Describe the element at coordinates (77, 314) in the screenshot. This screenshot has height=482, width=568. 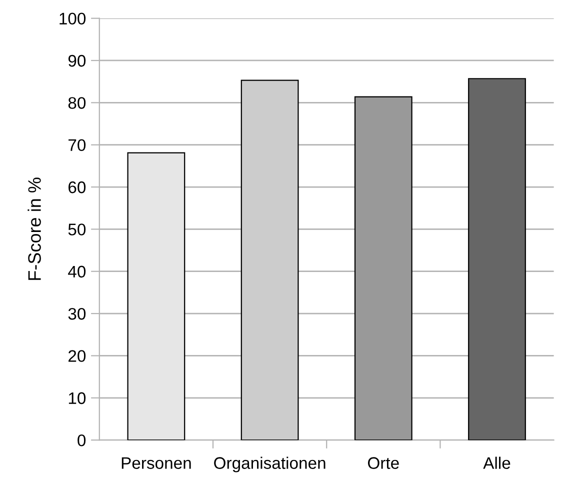
I see `y-tick-label: 30` at that location.